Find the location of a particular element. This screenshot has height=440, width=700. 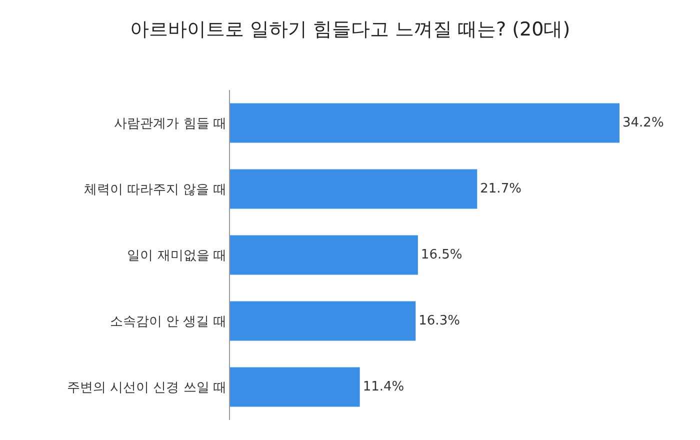

data-label: 16.3% is located at coordinates (439, 321).